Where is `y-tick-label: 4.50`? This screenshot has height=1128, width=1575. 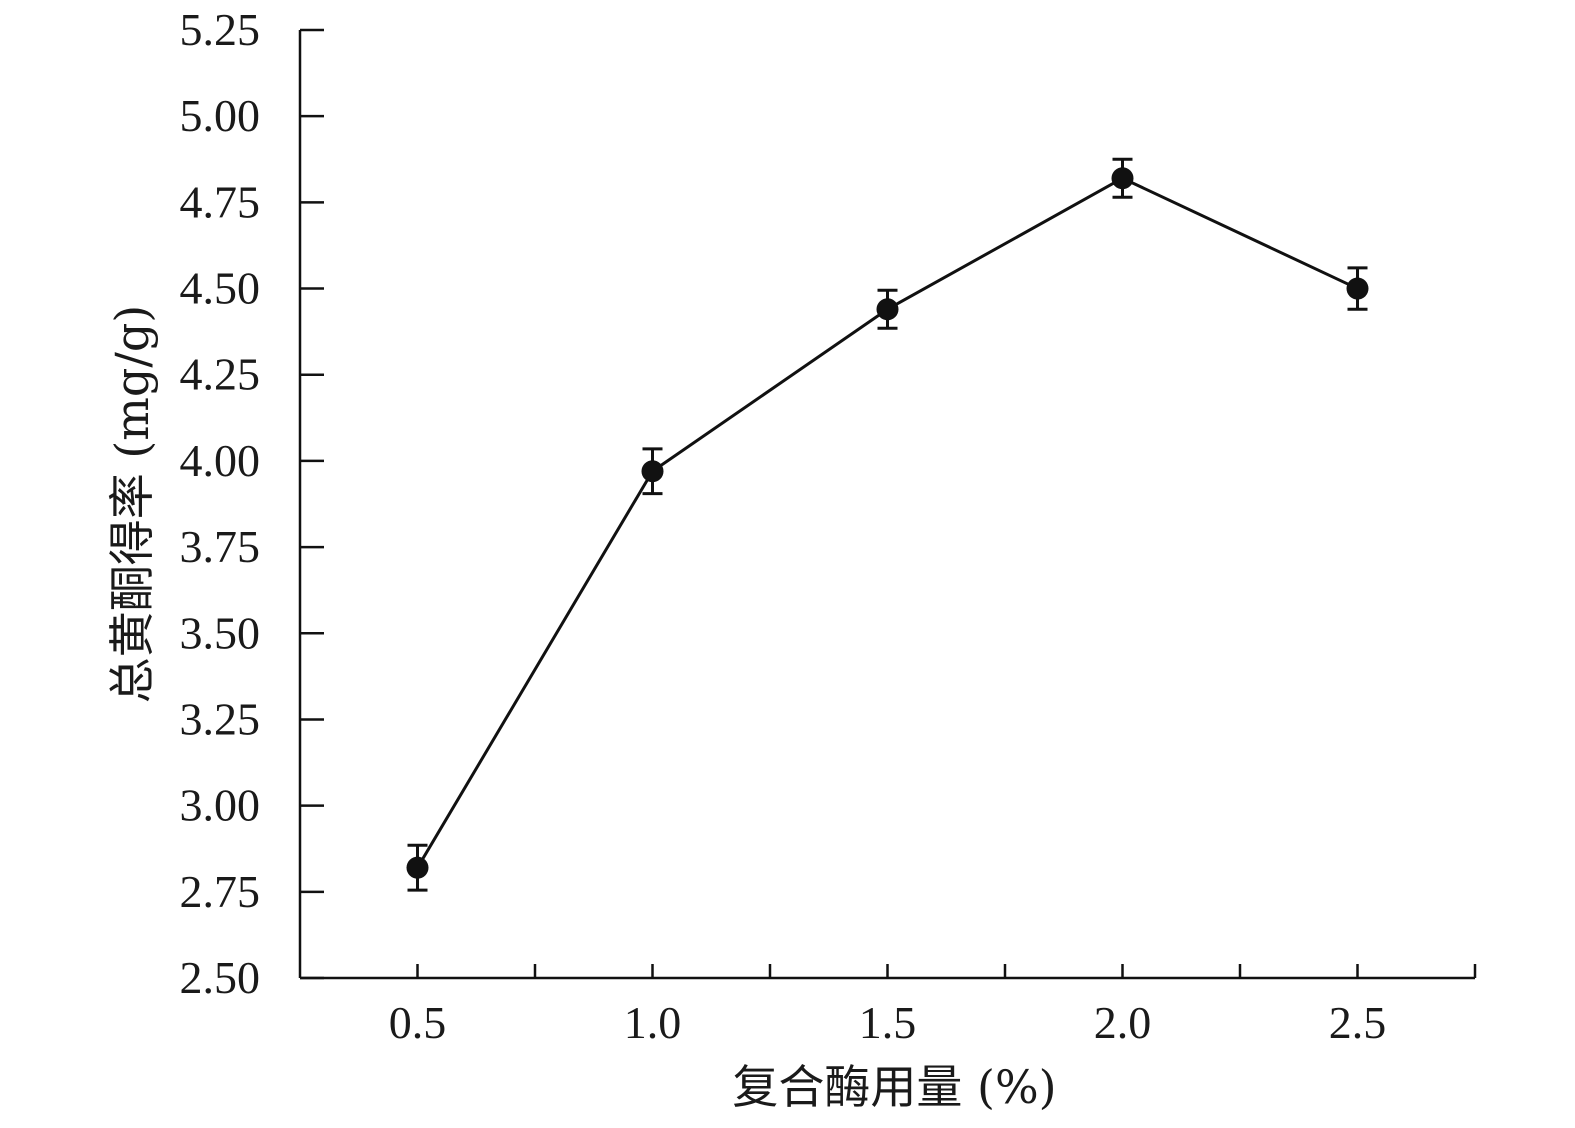 y-tick-label: 4.50 is located at coordinates (220, 288).